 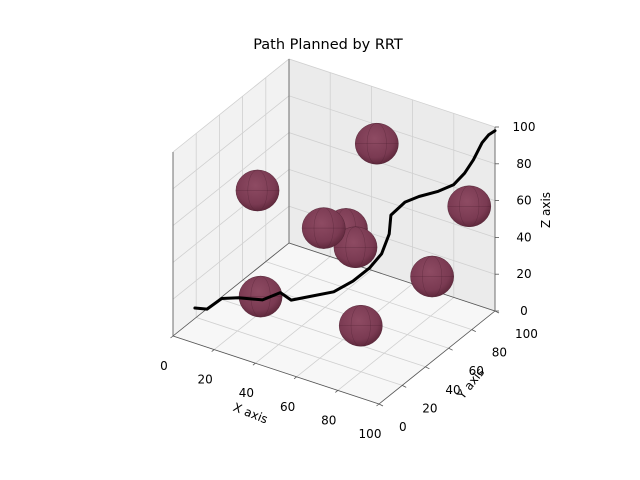 I want to click on z-tick-label: 80, so click(x=523, y=164).